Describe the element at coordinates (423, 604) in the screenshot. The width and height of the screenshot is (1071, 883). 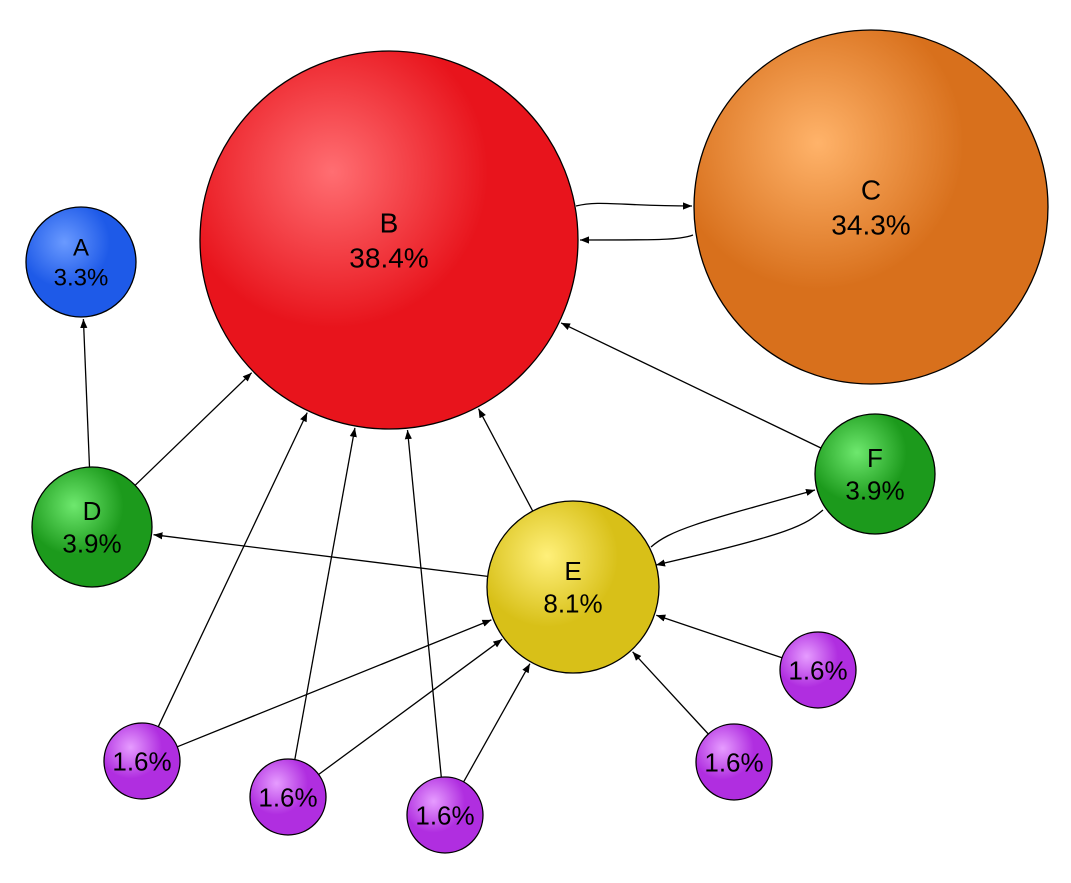
I see `edge-p3-to-b` at that location.